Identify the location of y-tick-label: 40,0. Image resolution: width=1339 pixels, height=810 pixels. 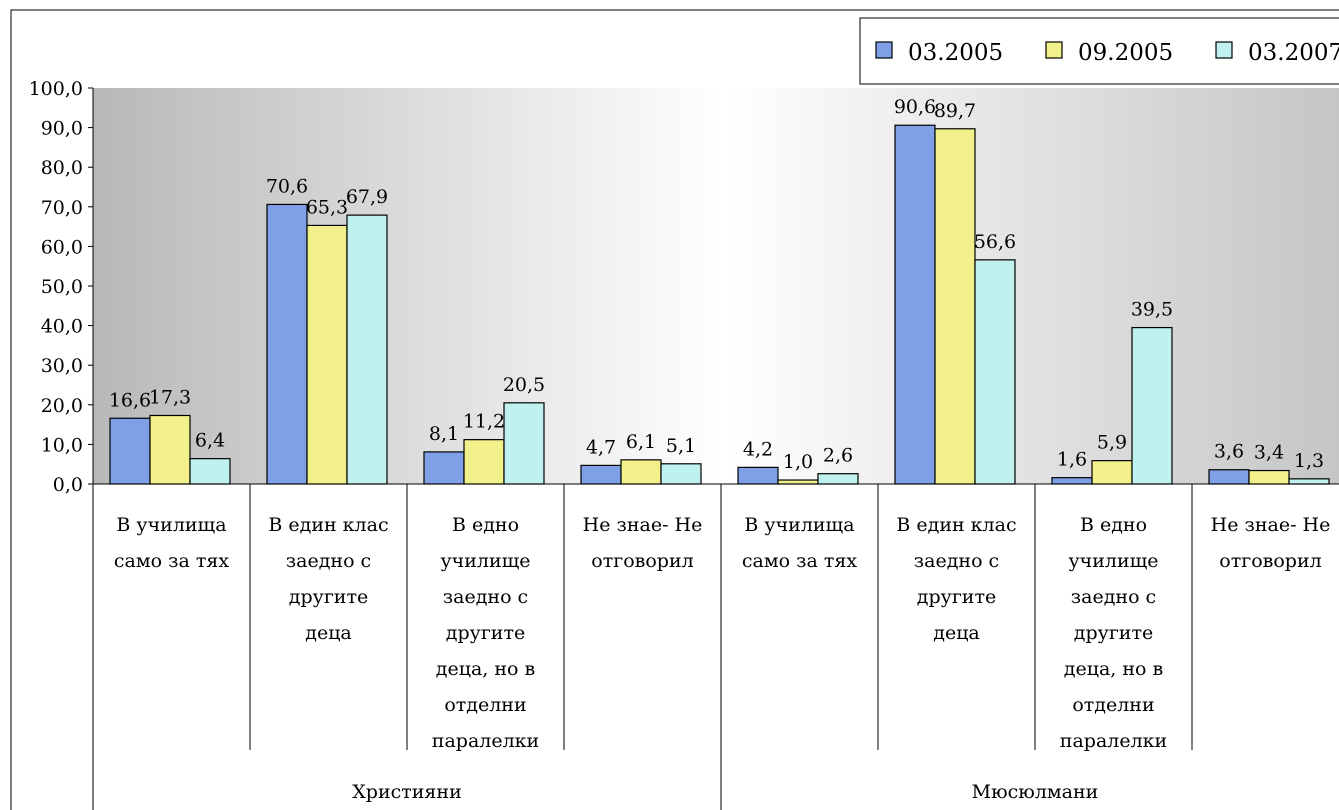
(62, 327).